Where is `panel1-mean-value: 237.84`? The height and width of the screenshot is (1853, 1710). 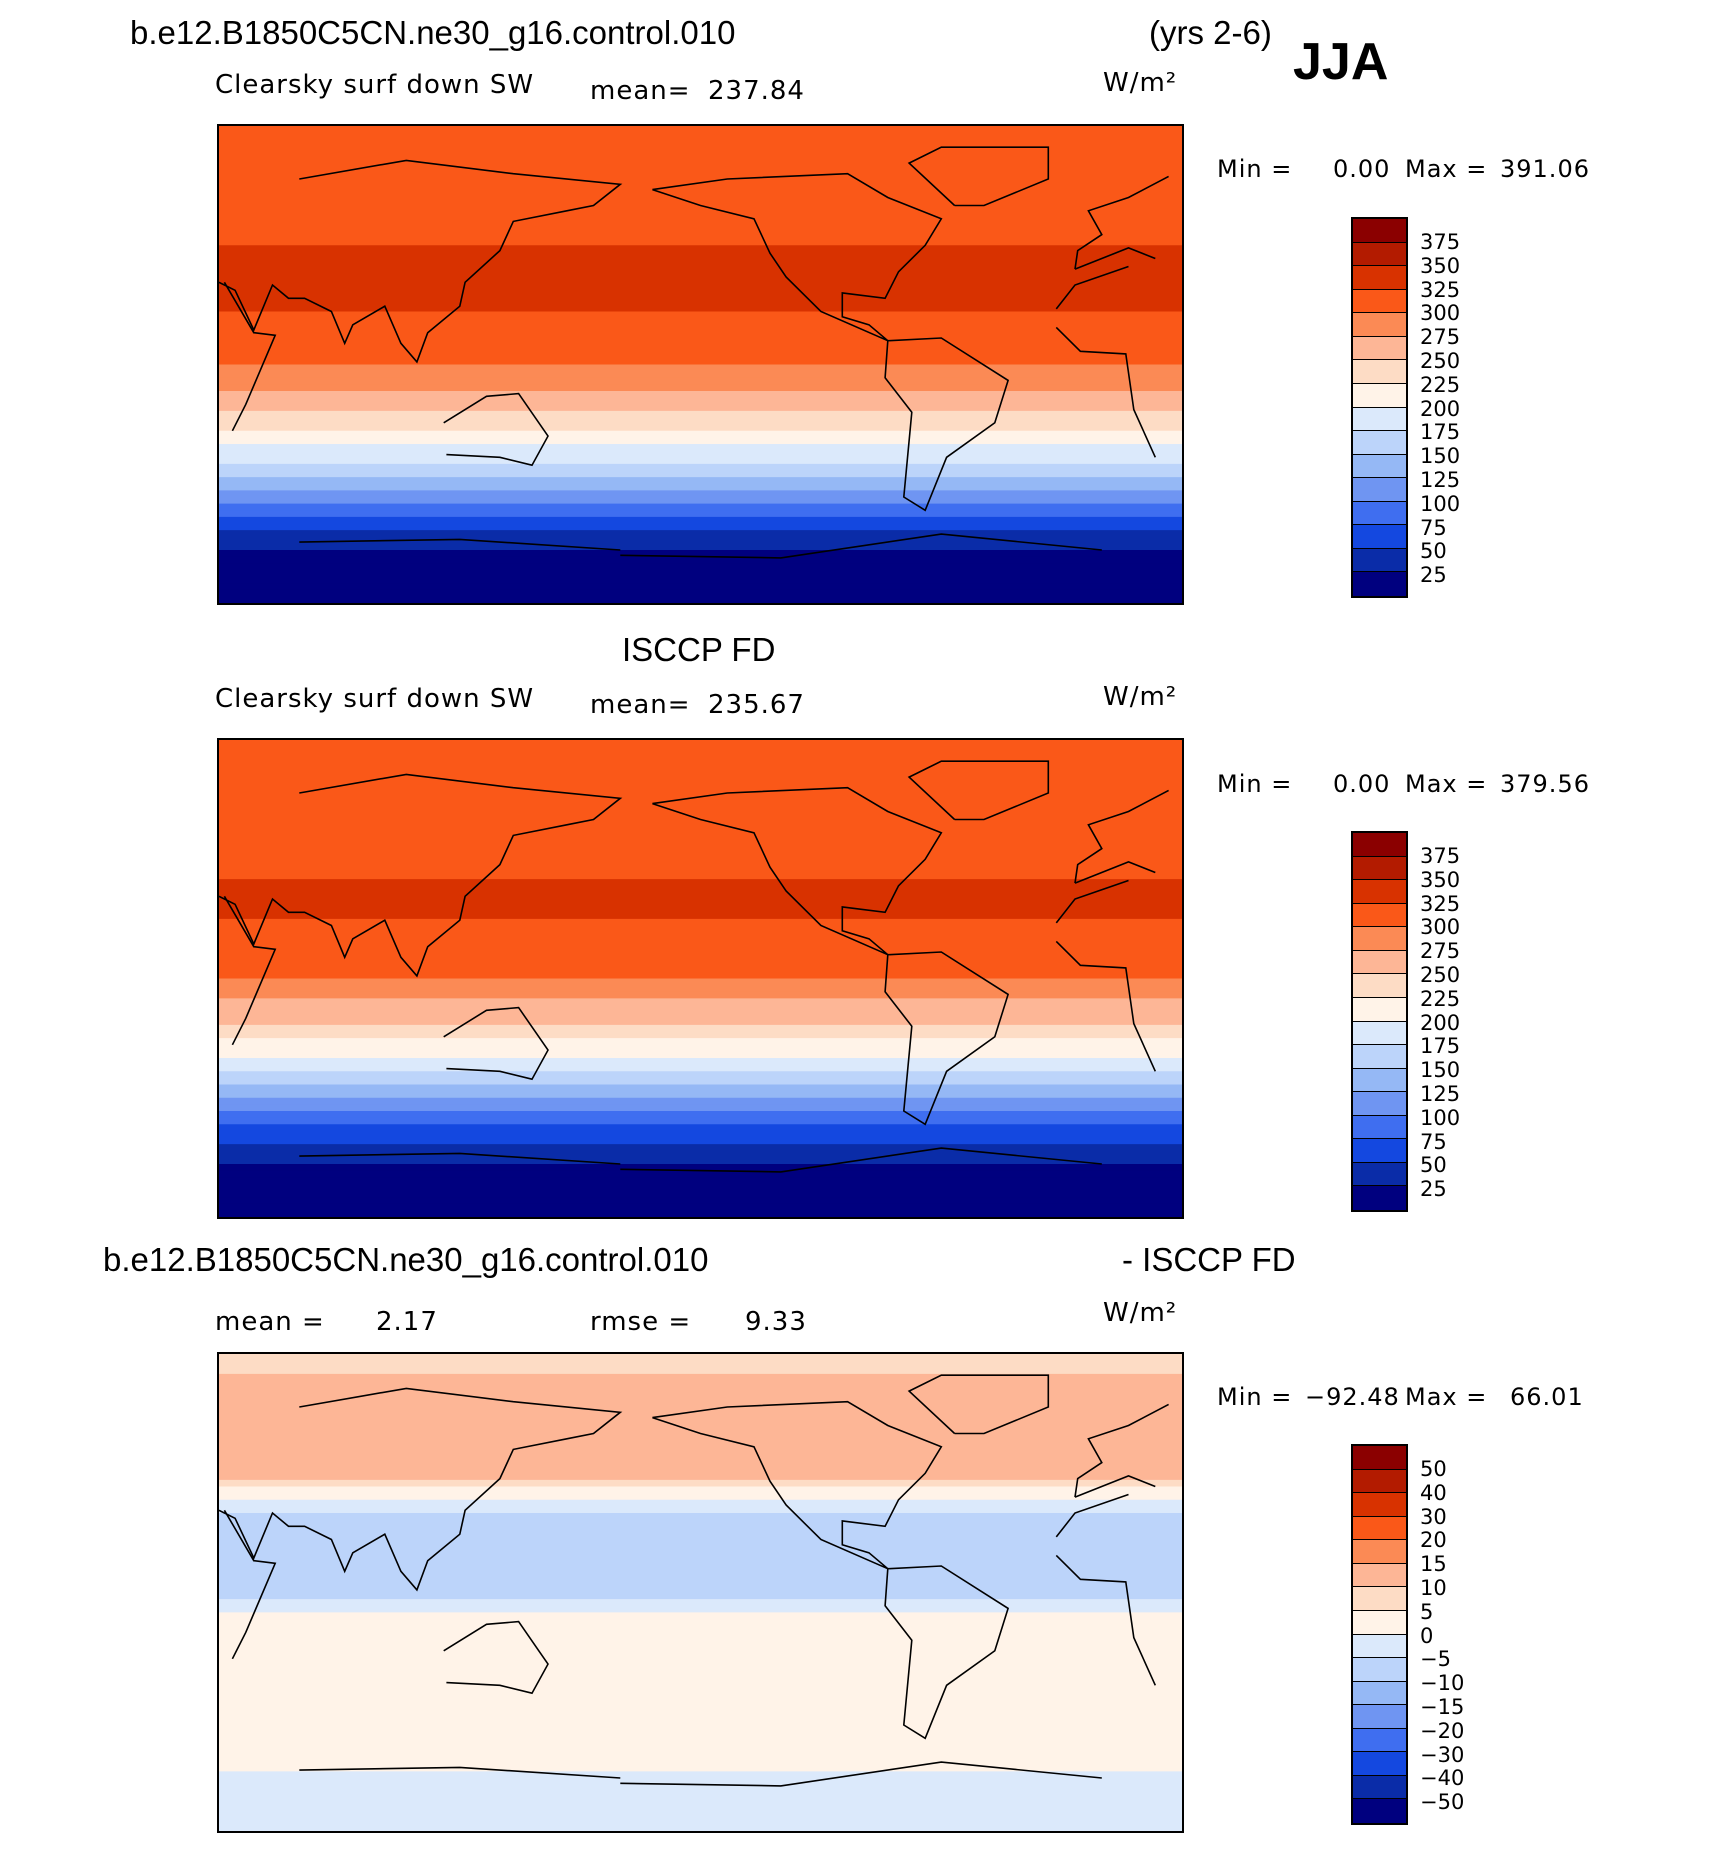
panel1-mean-value: 237.84 is located at coordinates (756, 91).